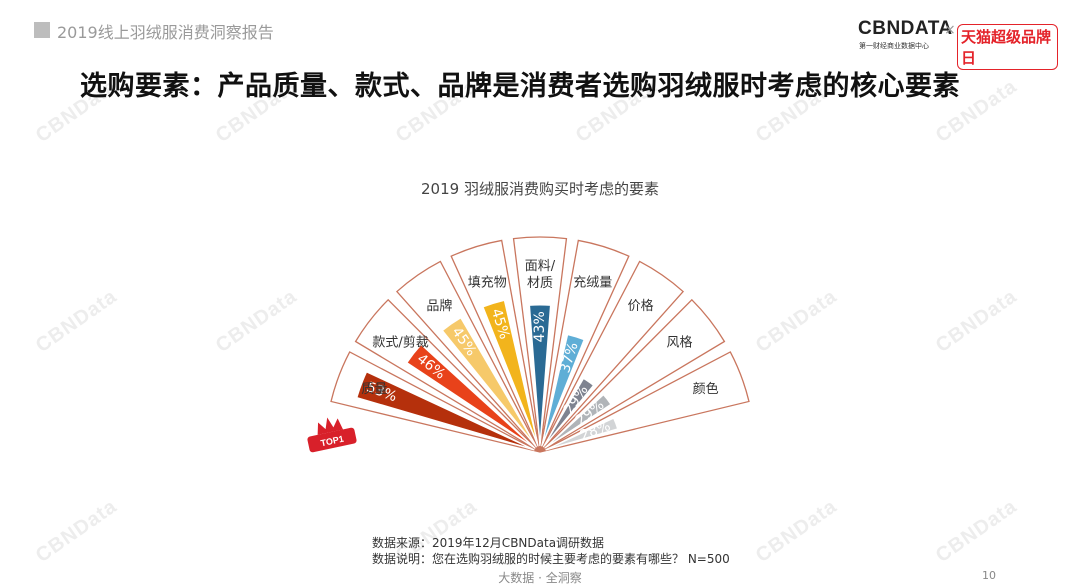  What do you see at coordinates (894, 46) in the screenshot?
I see `logo-subtitle: 第一财经商业数据中心` at bounding box center [894, 46].